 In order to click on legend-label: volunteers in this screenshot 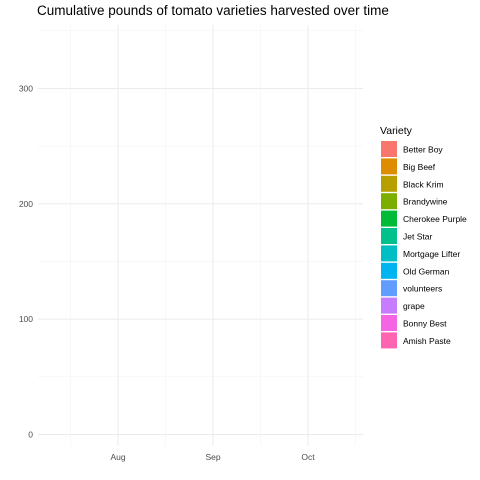, I will do `click(422, 289)`.